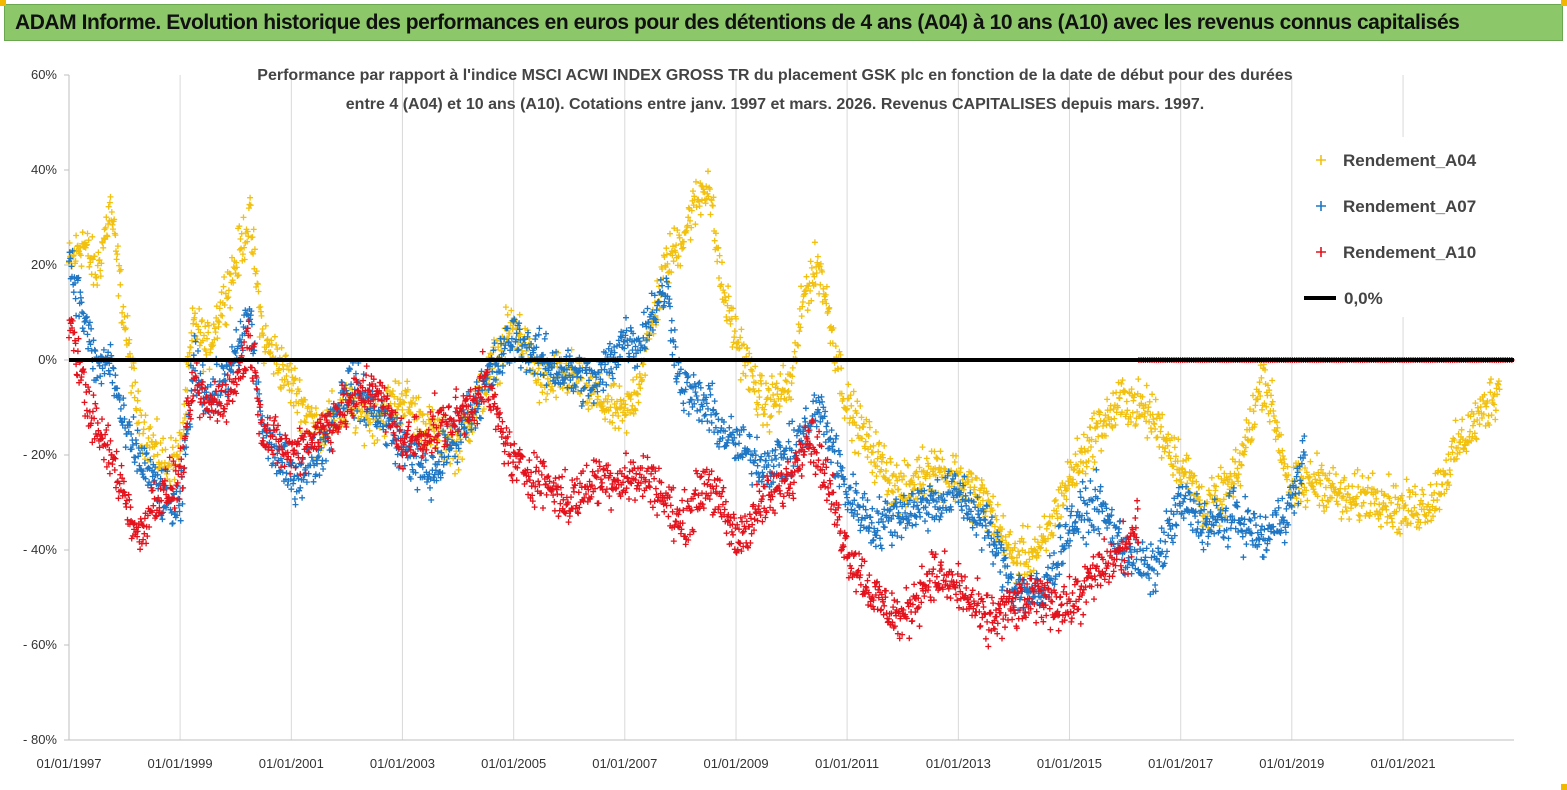  I want to click on y-tick-label: - 80%, so click(40, 739).